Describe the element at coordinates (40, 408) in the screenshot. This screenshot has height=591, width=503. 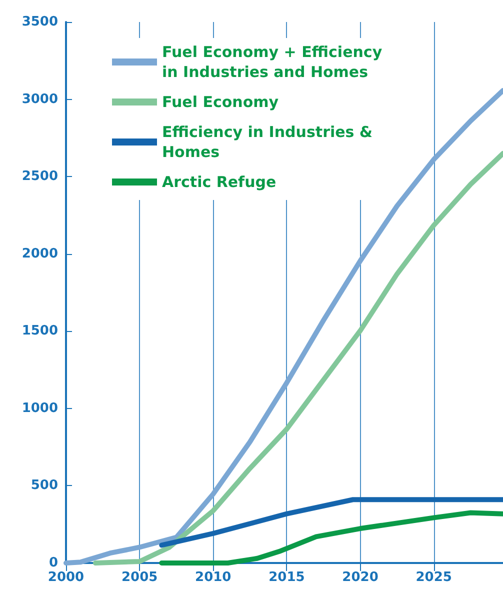
I see `y-tick-label: 1000` at that location.